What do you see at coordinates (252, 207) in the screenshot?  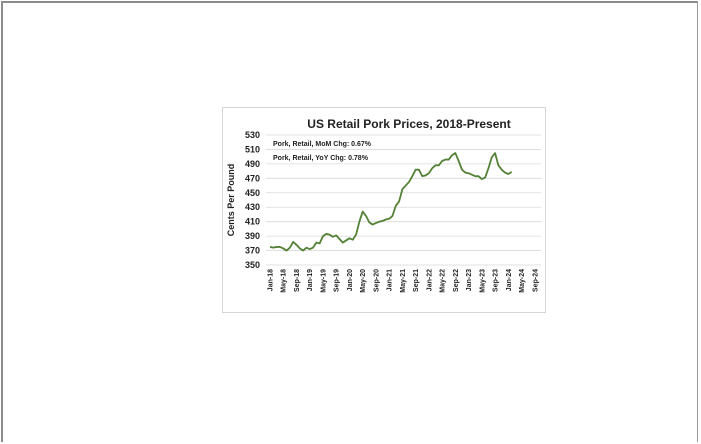 I see `y-tick-label: 430` at bounding box center [252, 207].